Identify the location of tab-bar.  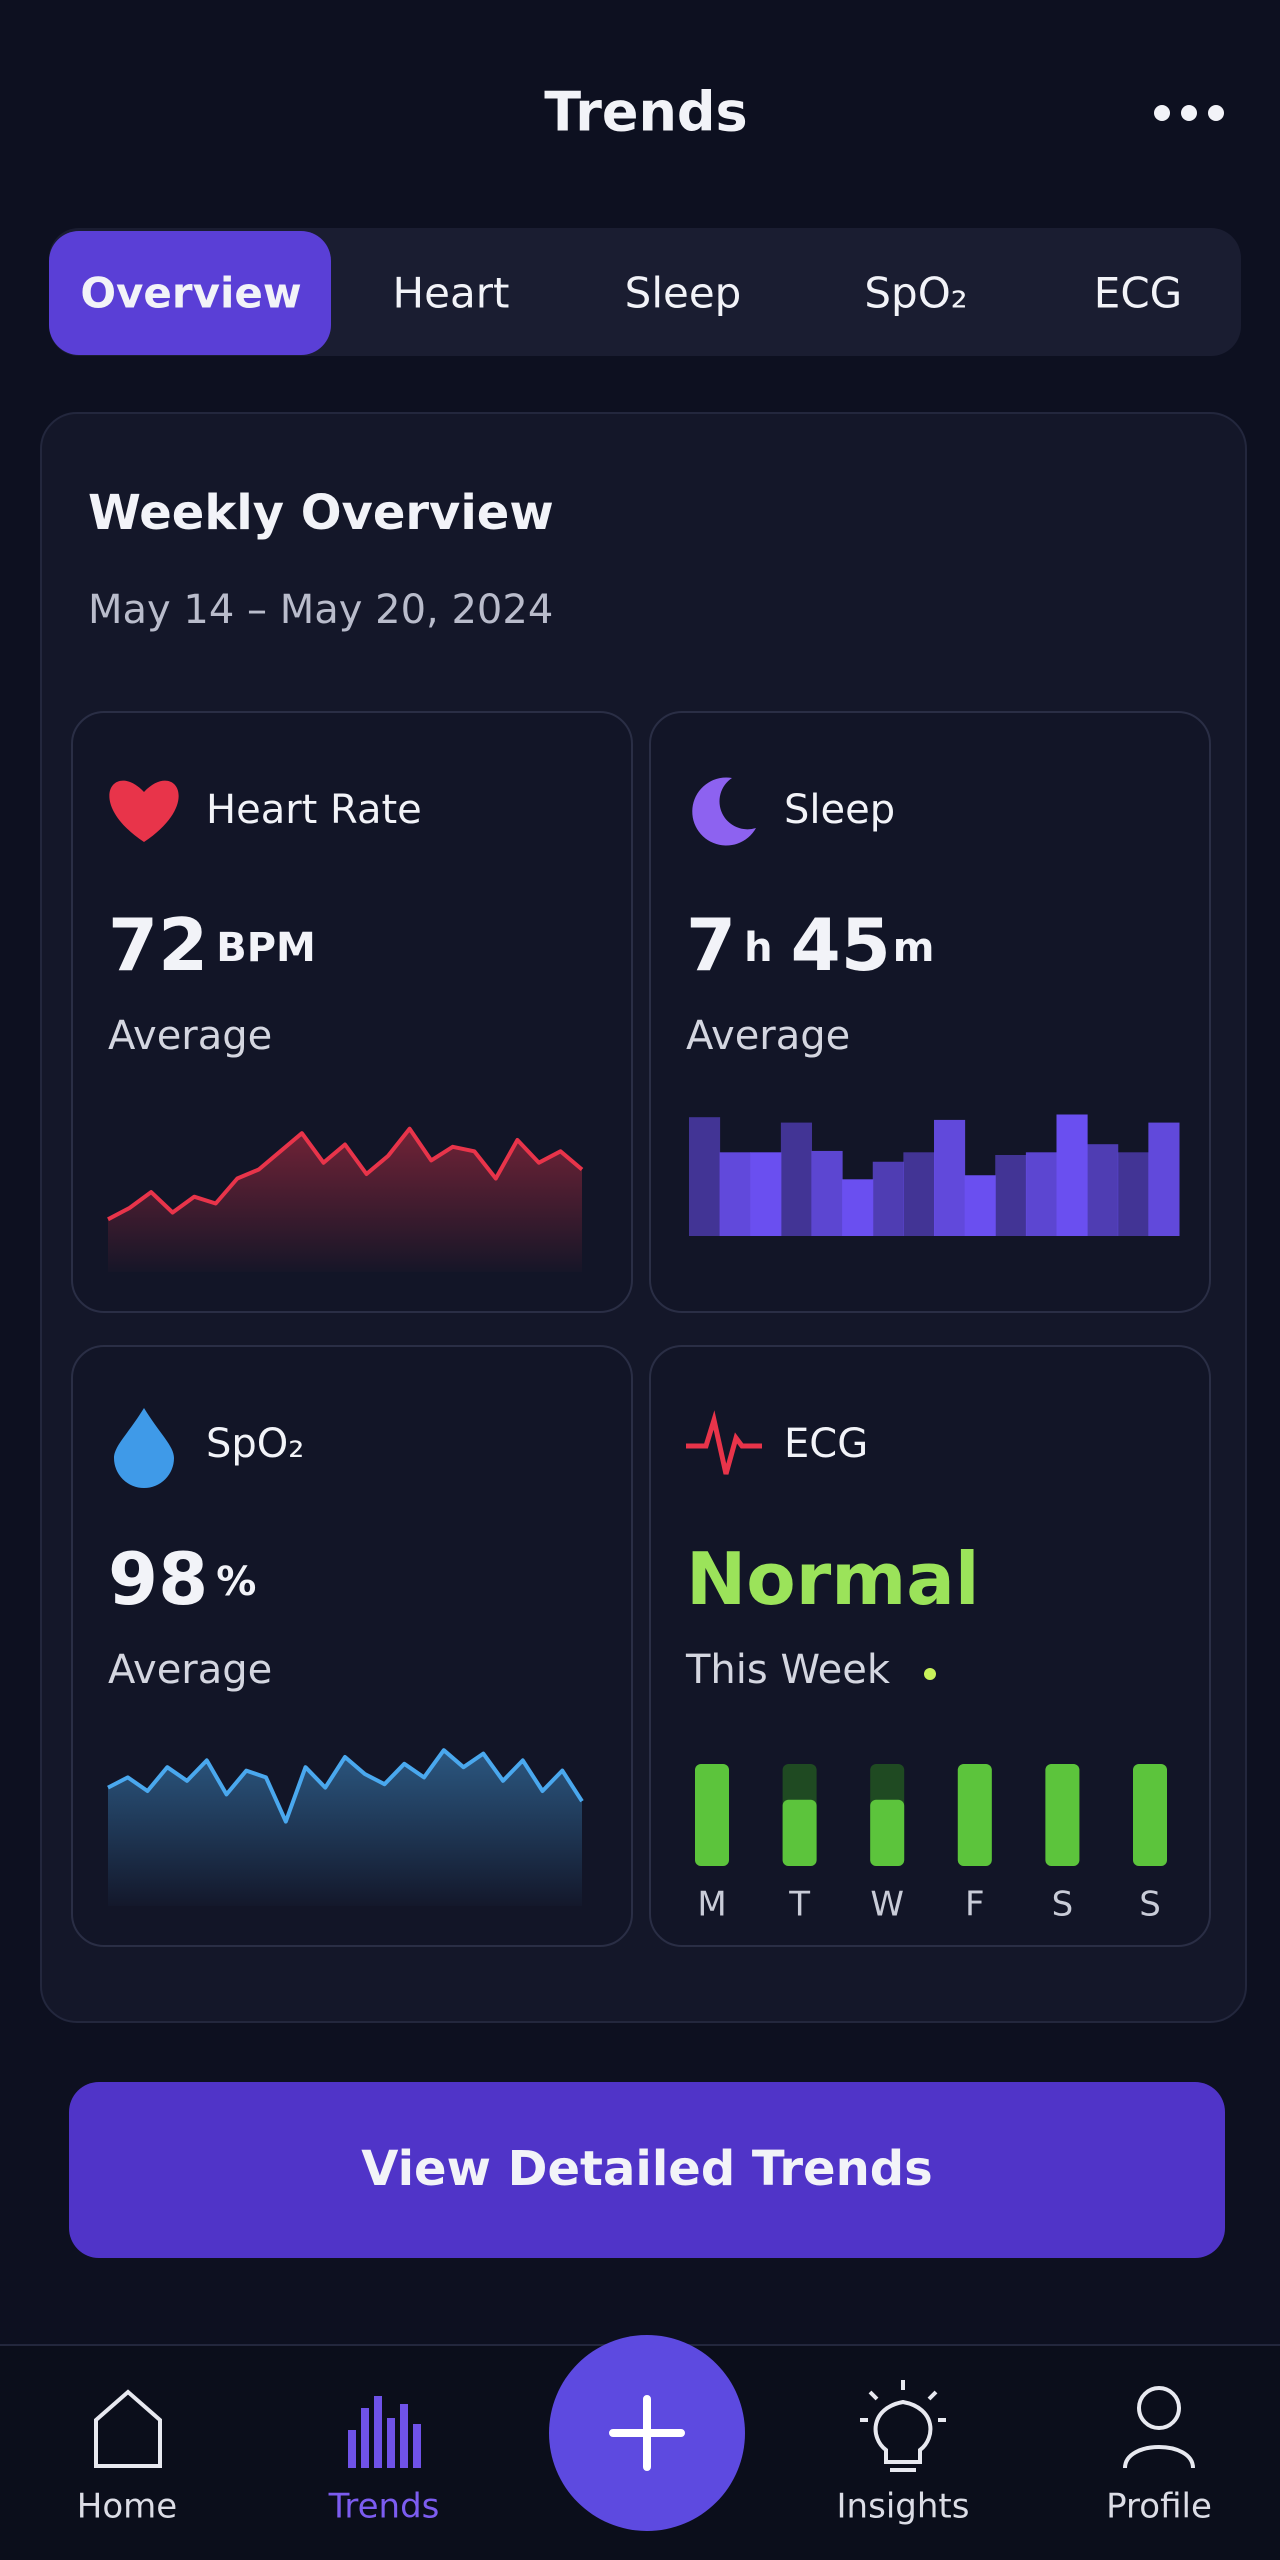
(645, 292).